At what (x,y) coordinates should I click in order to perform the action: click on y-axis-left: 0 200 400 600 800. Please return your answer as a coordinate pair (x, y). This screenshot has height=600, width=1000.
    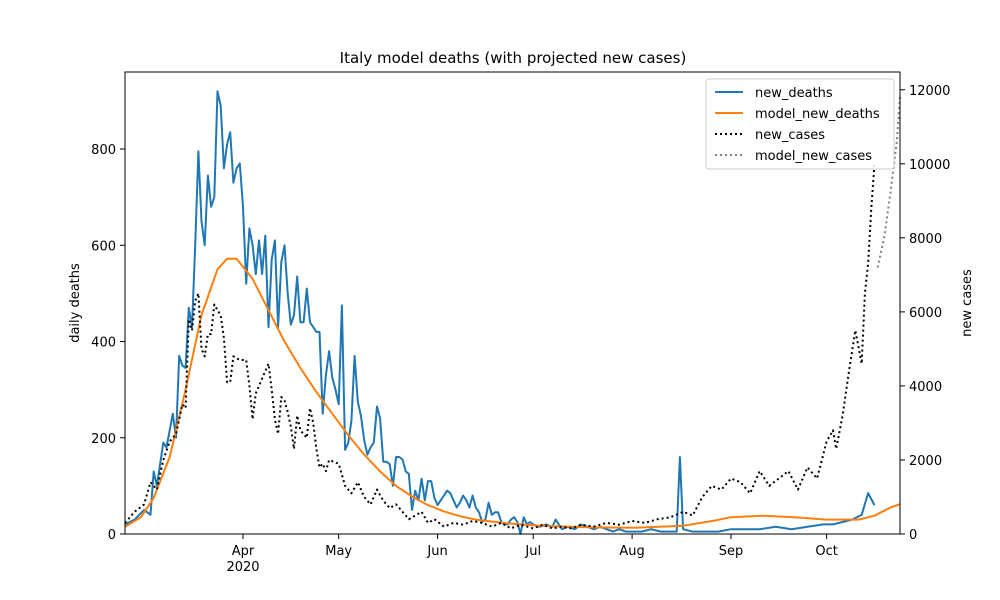
    Looking at the image, I should click on (108, 343).